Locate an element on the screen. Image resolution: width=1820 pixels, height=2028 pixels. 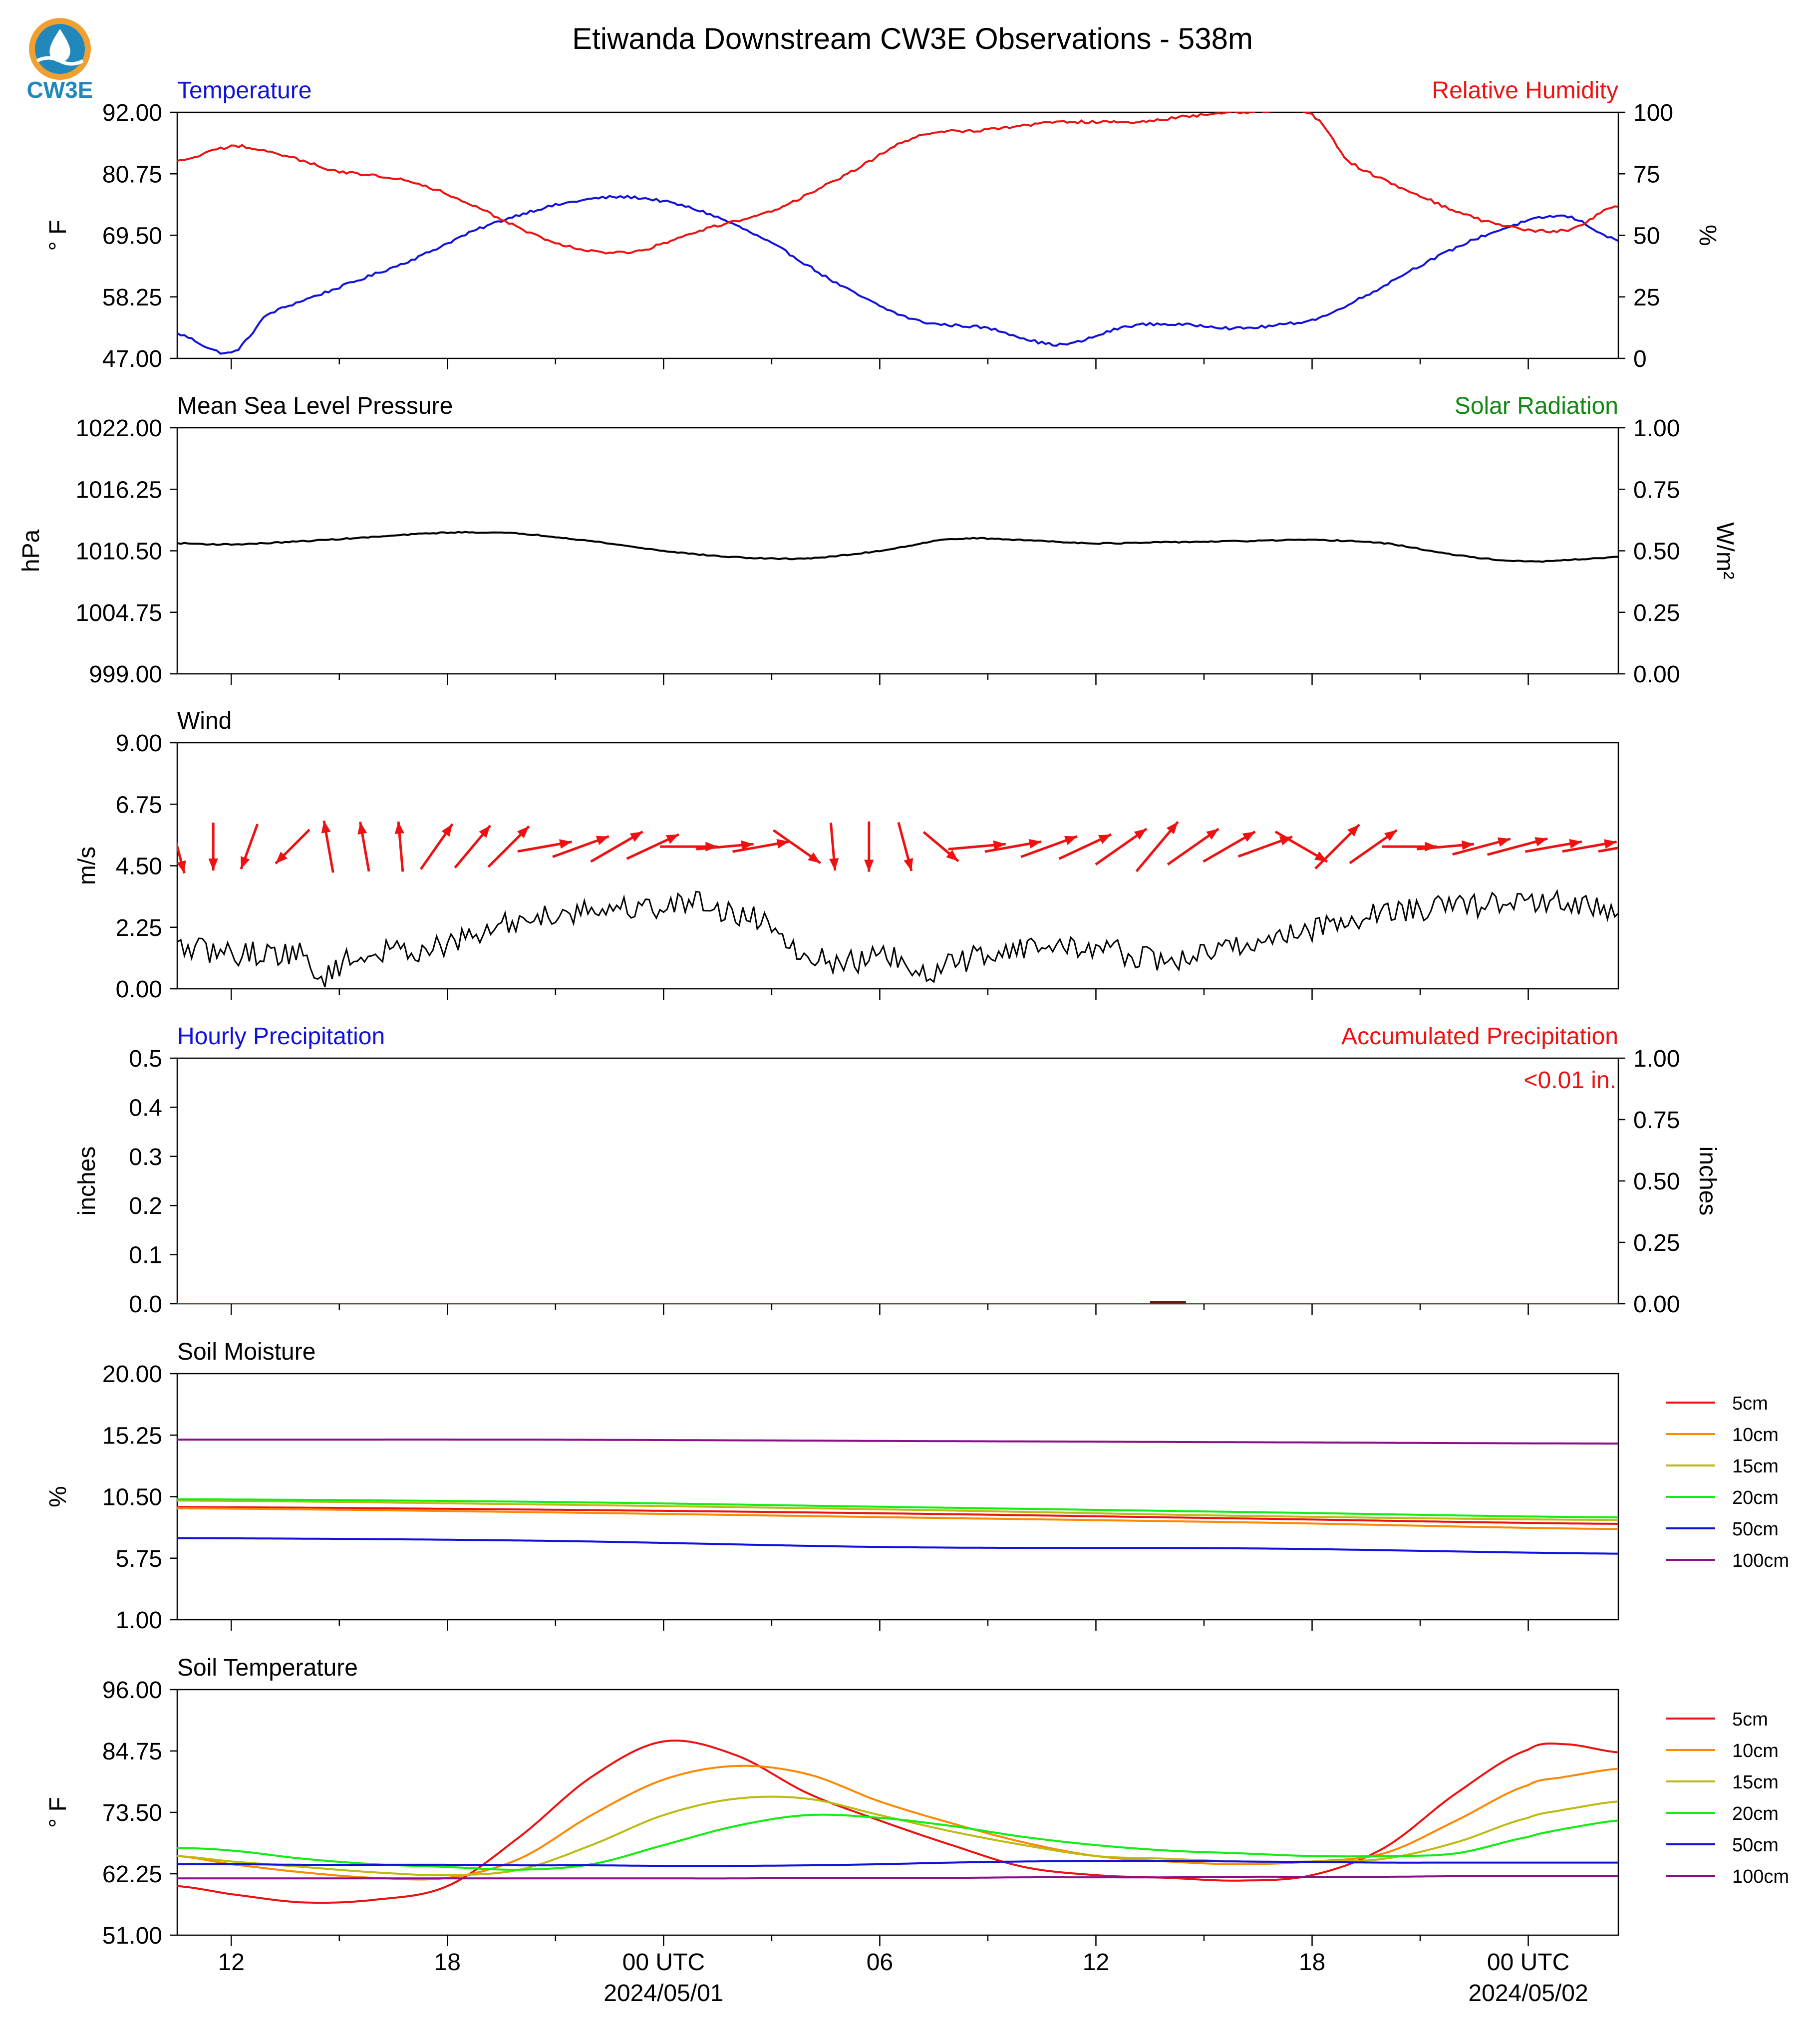
y-axis-label-right: % is located at coordinates (1707, 235).